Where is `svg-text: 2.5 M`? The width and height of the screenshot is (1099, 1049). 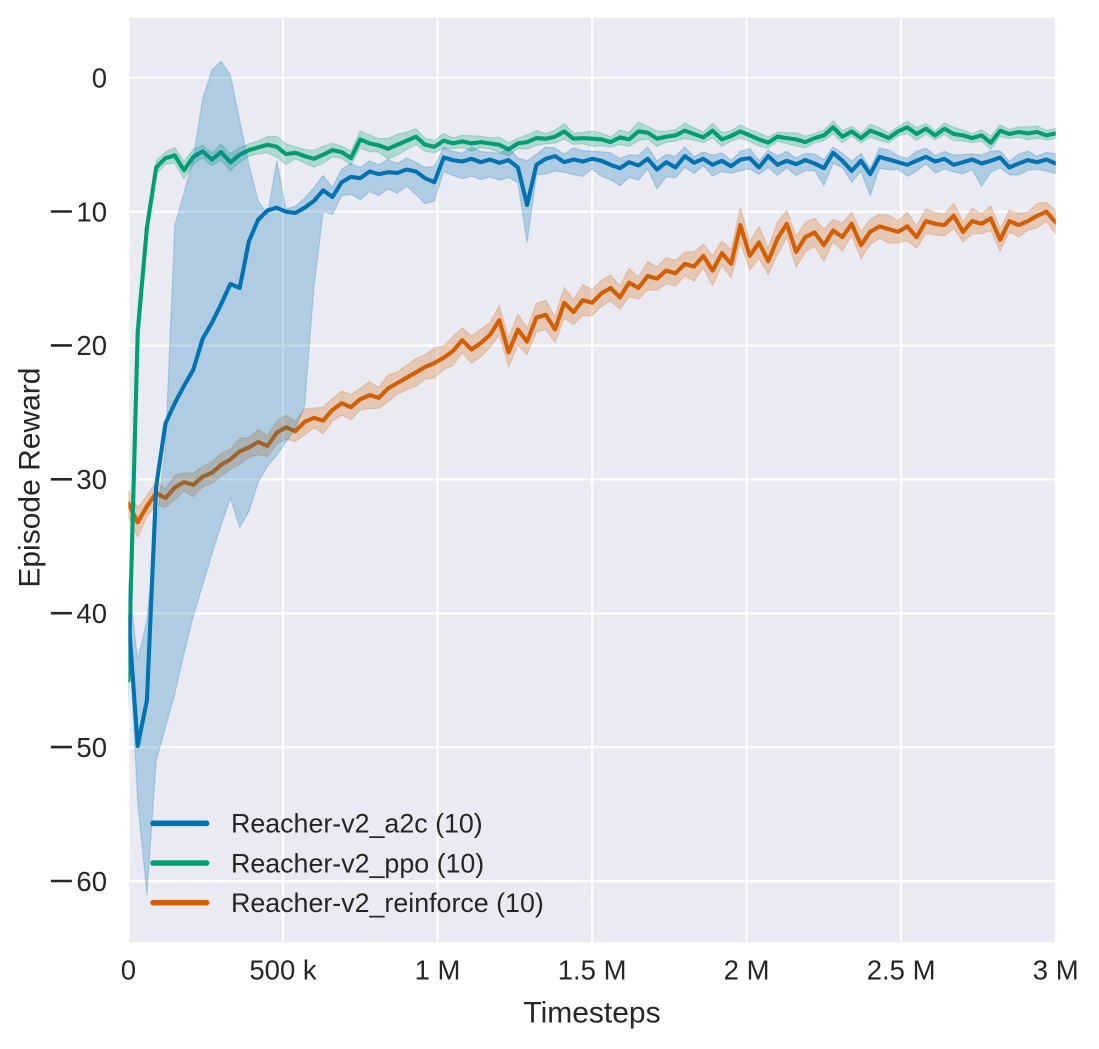
svg-text: 2.5 M is located at coordinates (901, 970).